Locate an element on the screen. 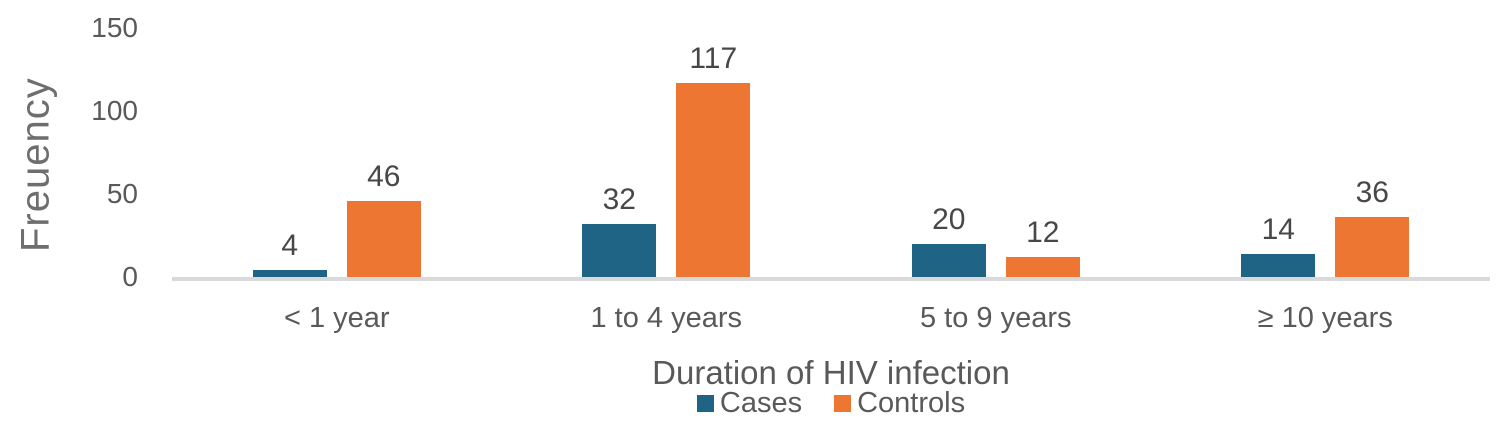  bar-group: 20 12 is located at coordinates (996, 152).